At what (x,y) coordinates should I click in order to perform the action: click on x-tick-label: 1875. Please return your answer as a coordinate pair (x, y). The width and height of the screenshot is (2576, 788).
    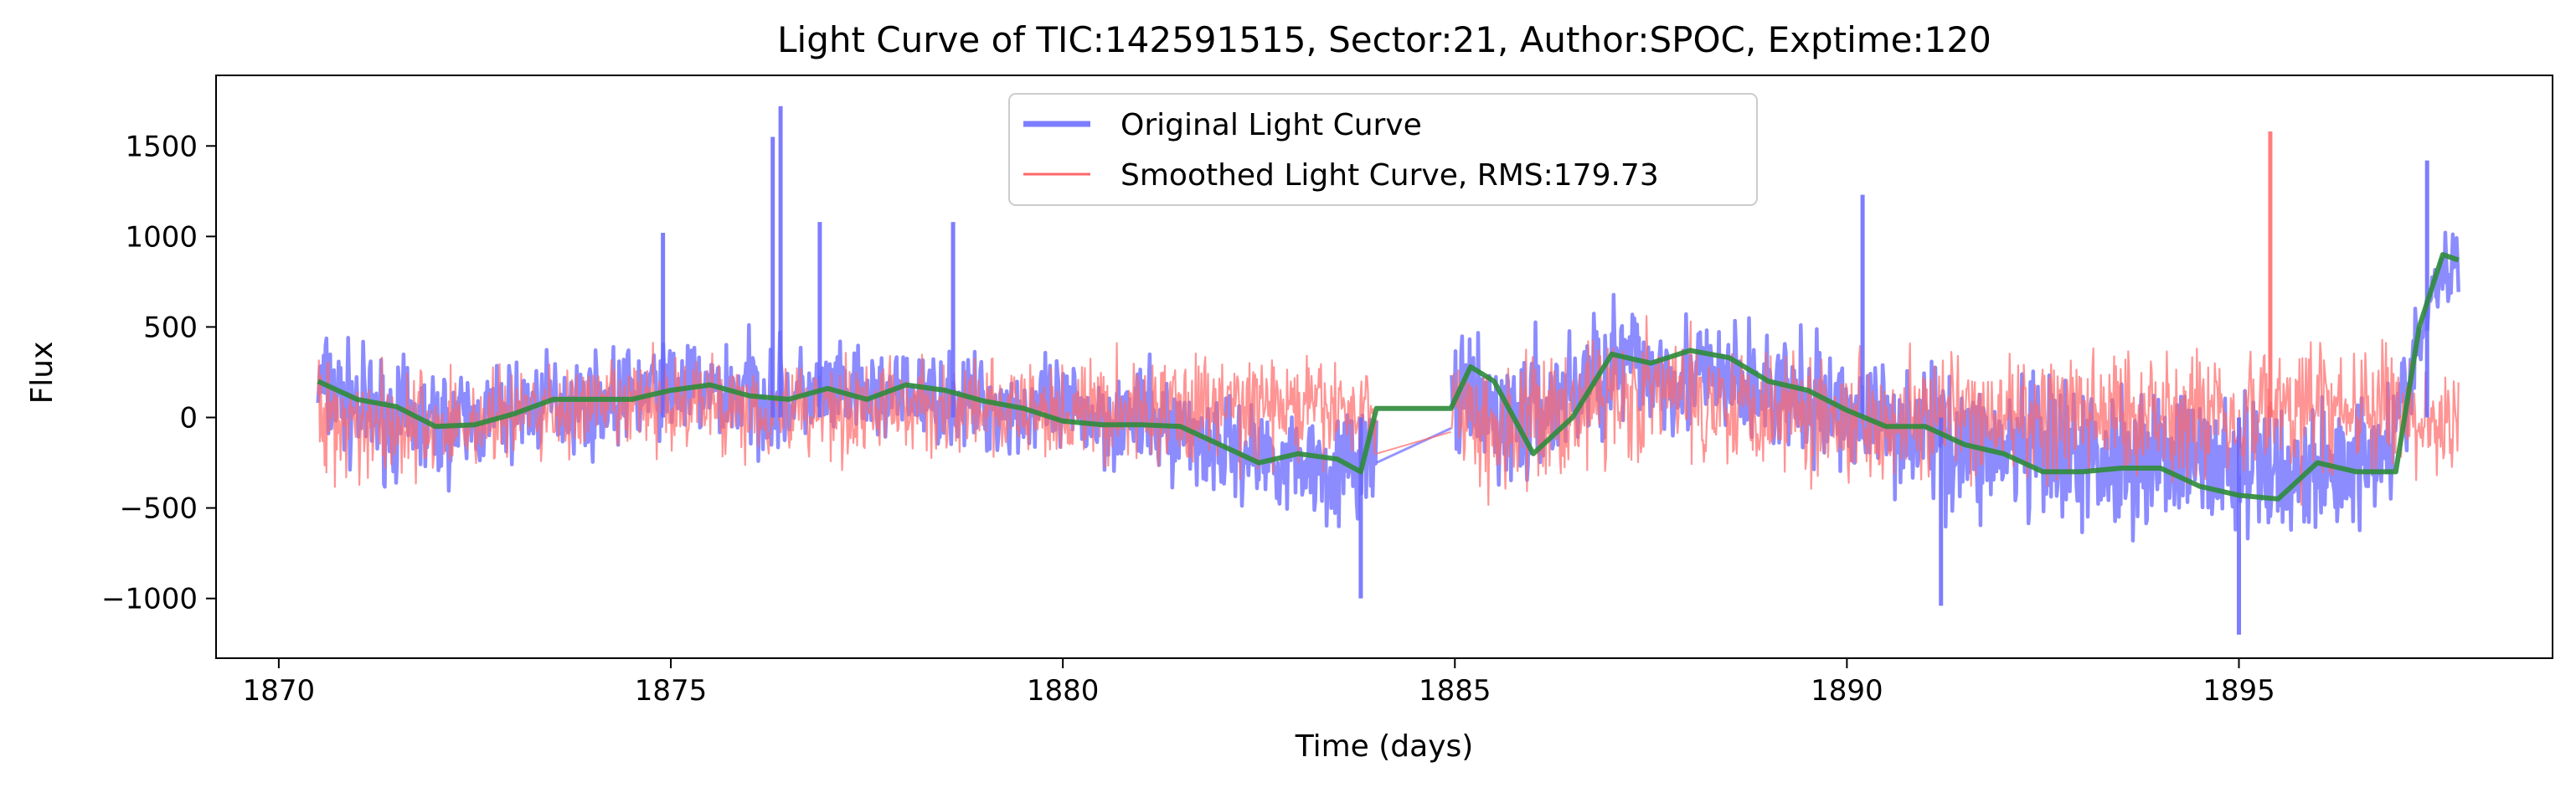
    Looking at the image, I should click on (671, 691).